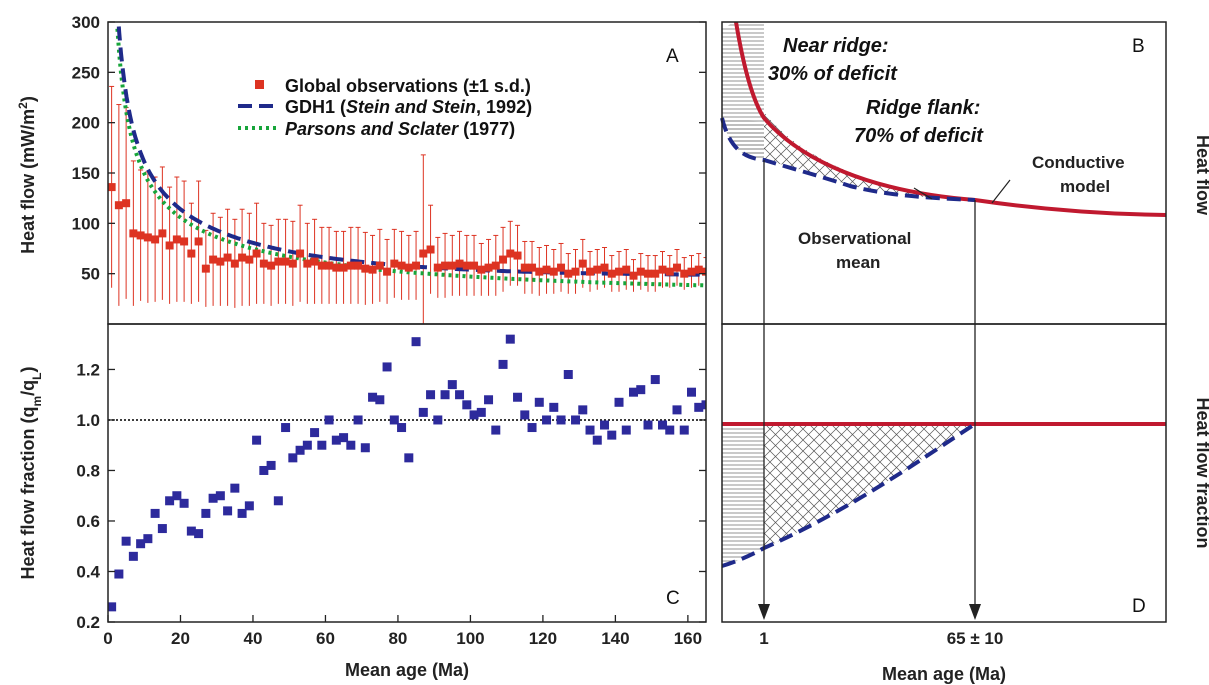 The image size is (1209, 685). I want to click on panel-c-xtick-label: 80, so click(397, 638).